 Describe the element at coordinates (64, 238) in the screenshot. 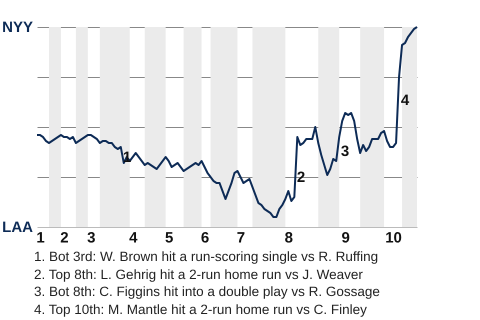

I see `x-tick-label: 2` at that location.